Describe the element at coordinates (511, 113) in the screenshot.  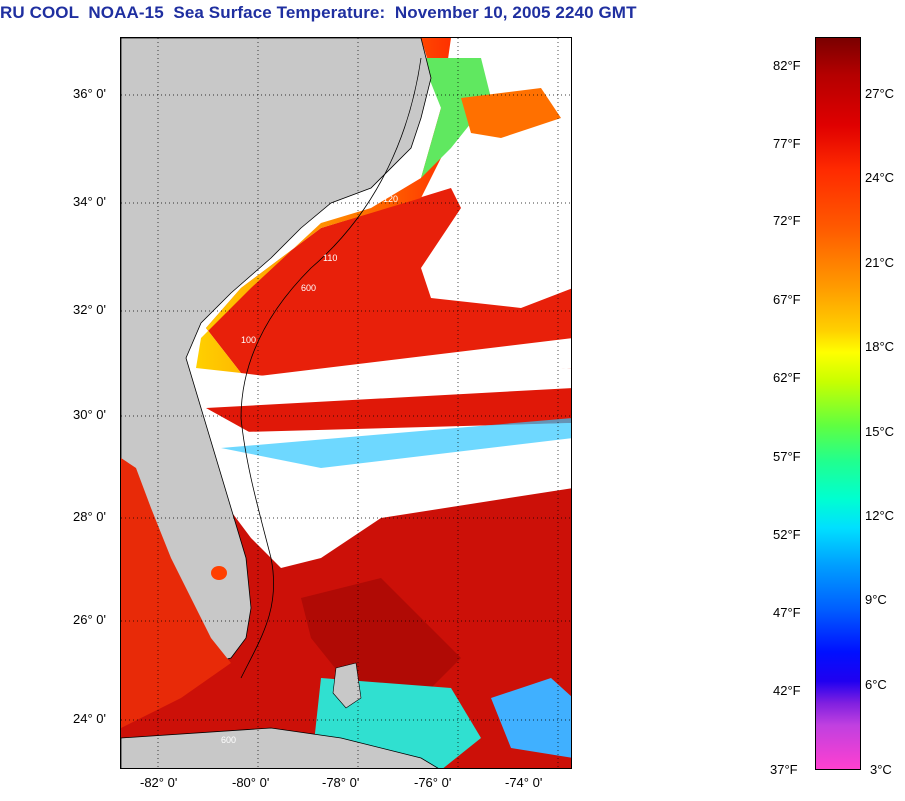
I see `warm-patch-ne` at that location.